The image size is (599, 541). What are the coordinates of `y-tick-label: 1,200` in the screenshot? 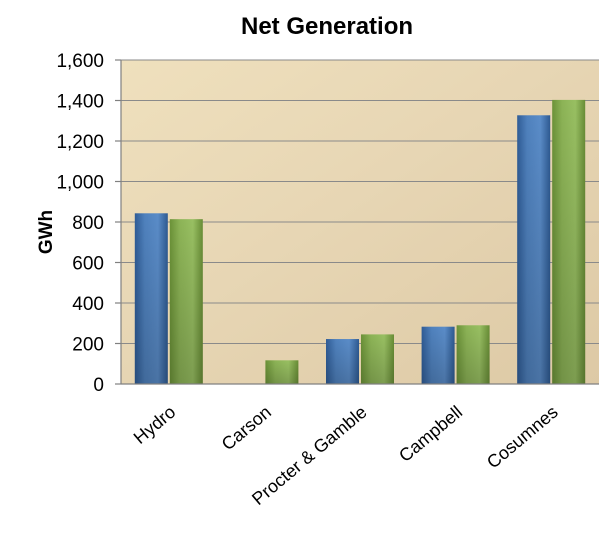 It's located at (80, 142).